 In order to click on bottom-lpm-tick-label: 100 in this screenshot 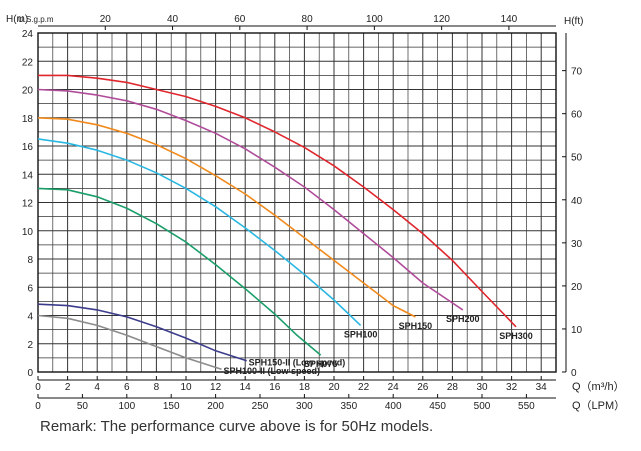, I will do `click(126, 406)`.